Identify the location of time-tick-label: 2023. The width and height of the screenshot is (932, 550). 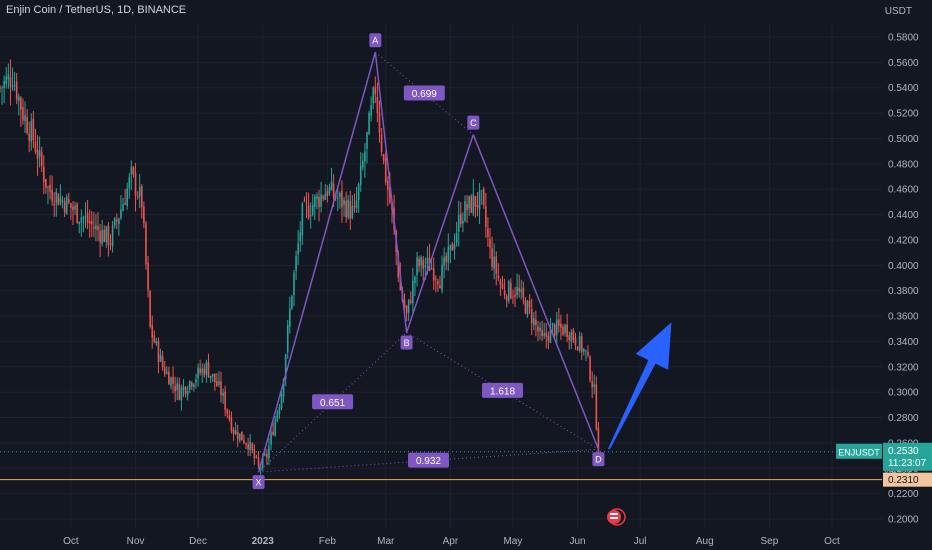
(263, 541).